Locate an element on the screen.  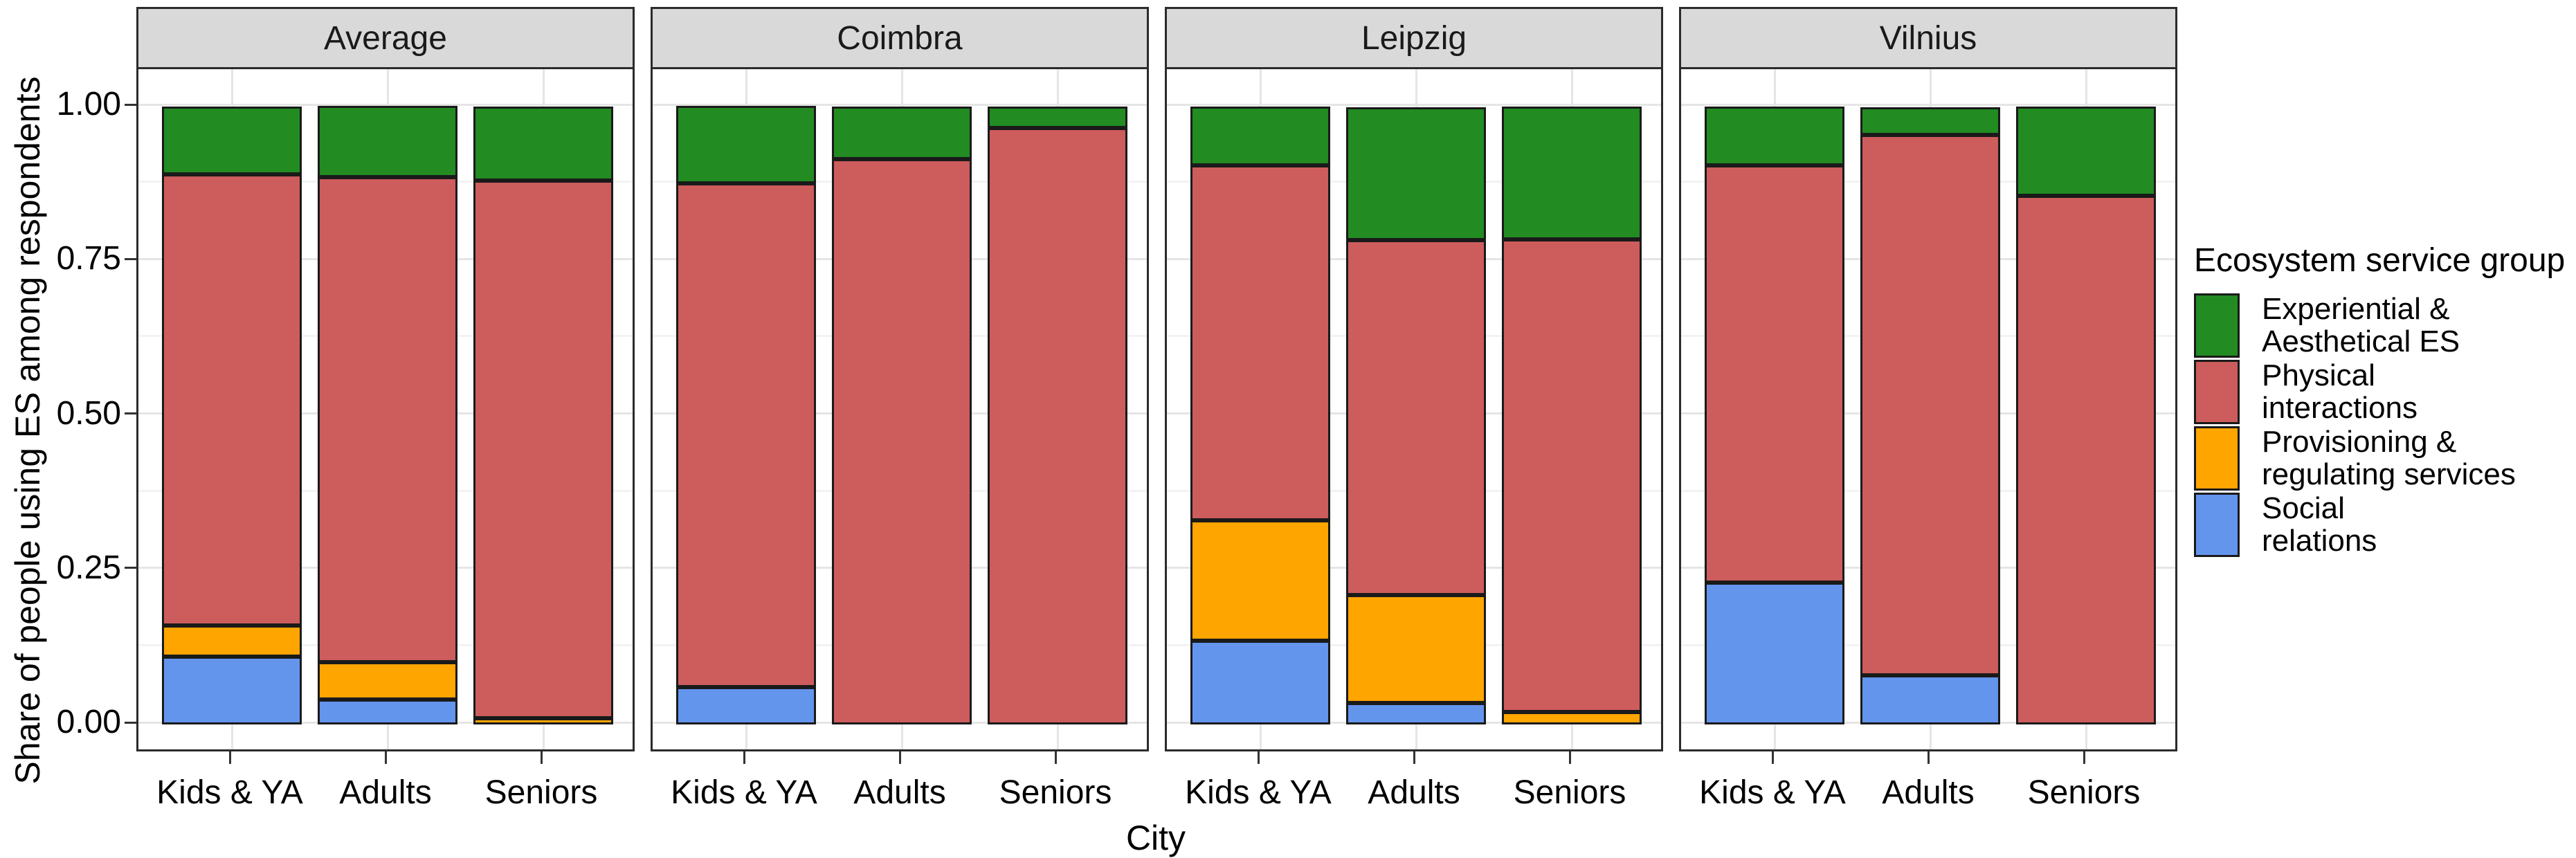
bar-coimbra-kids-ya is located at coordinates (746, 415).